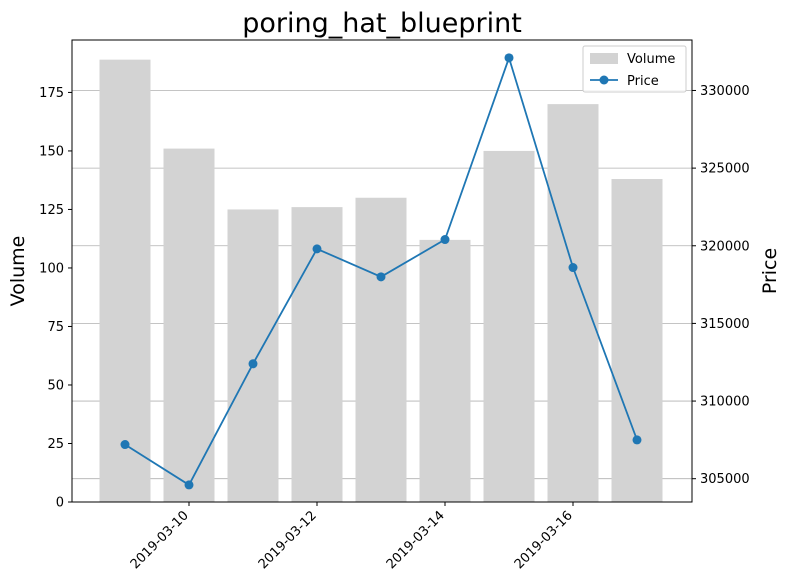 The height and width of the screenshot is (588, 789). What do you see at coordinates (18, 271) in the screenshot?
I see `y-axis-title-left: Volume` at bounding box center [18, 271].